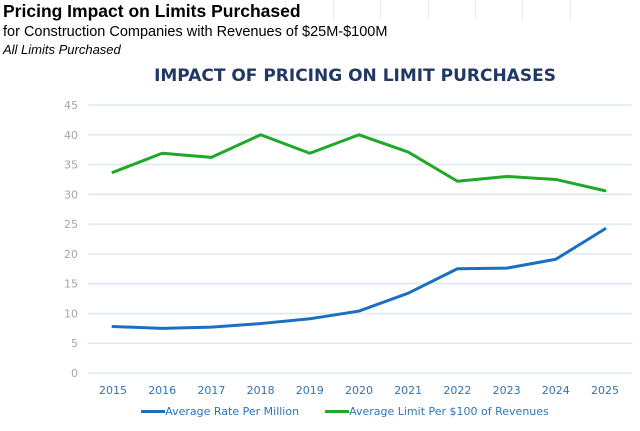 This screenshot has height=431, width=640. What do you see at coordinates (113, 390) in the screenshot?
I see `x-tick-label: 2015` at bounding box center [113, 390].